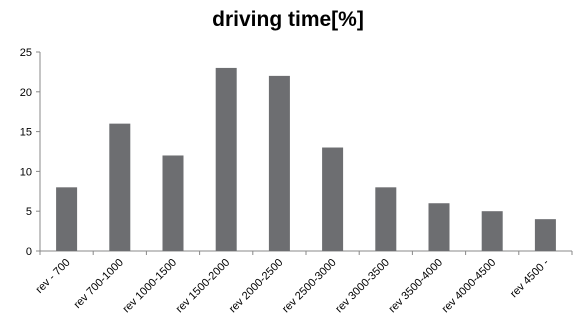 Image resolution: width=576 pixels, height=326 pixels. Describe the element at coordinates (203, 286) in the screenshot. I see `x-tick-label: rev 1500-2000` at that location.